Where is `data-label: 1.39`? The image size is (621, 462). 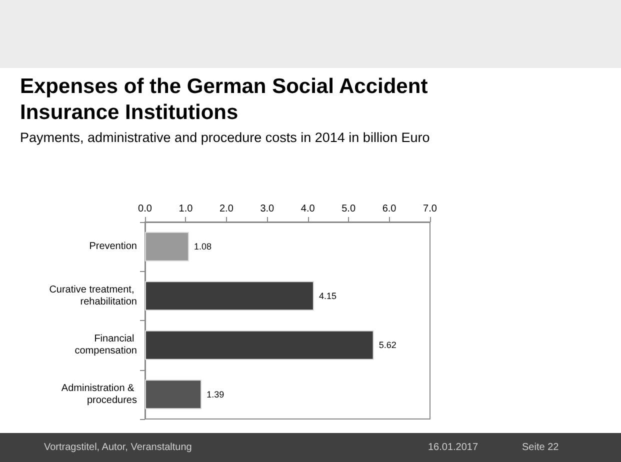 data-label: 1.39 is located at coordinates (215, 394).